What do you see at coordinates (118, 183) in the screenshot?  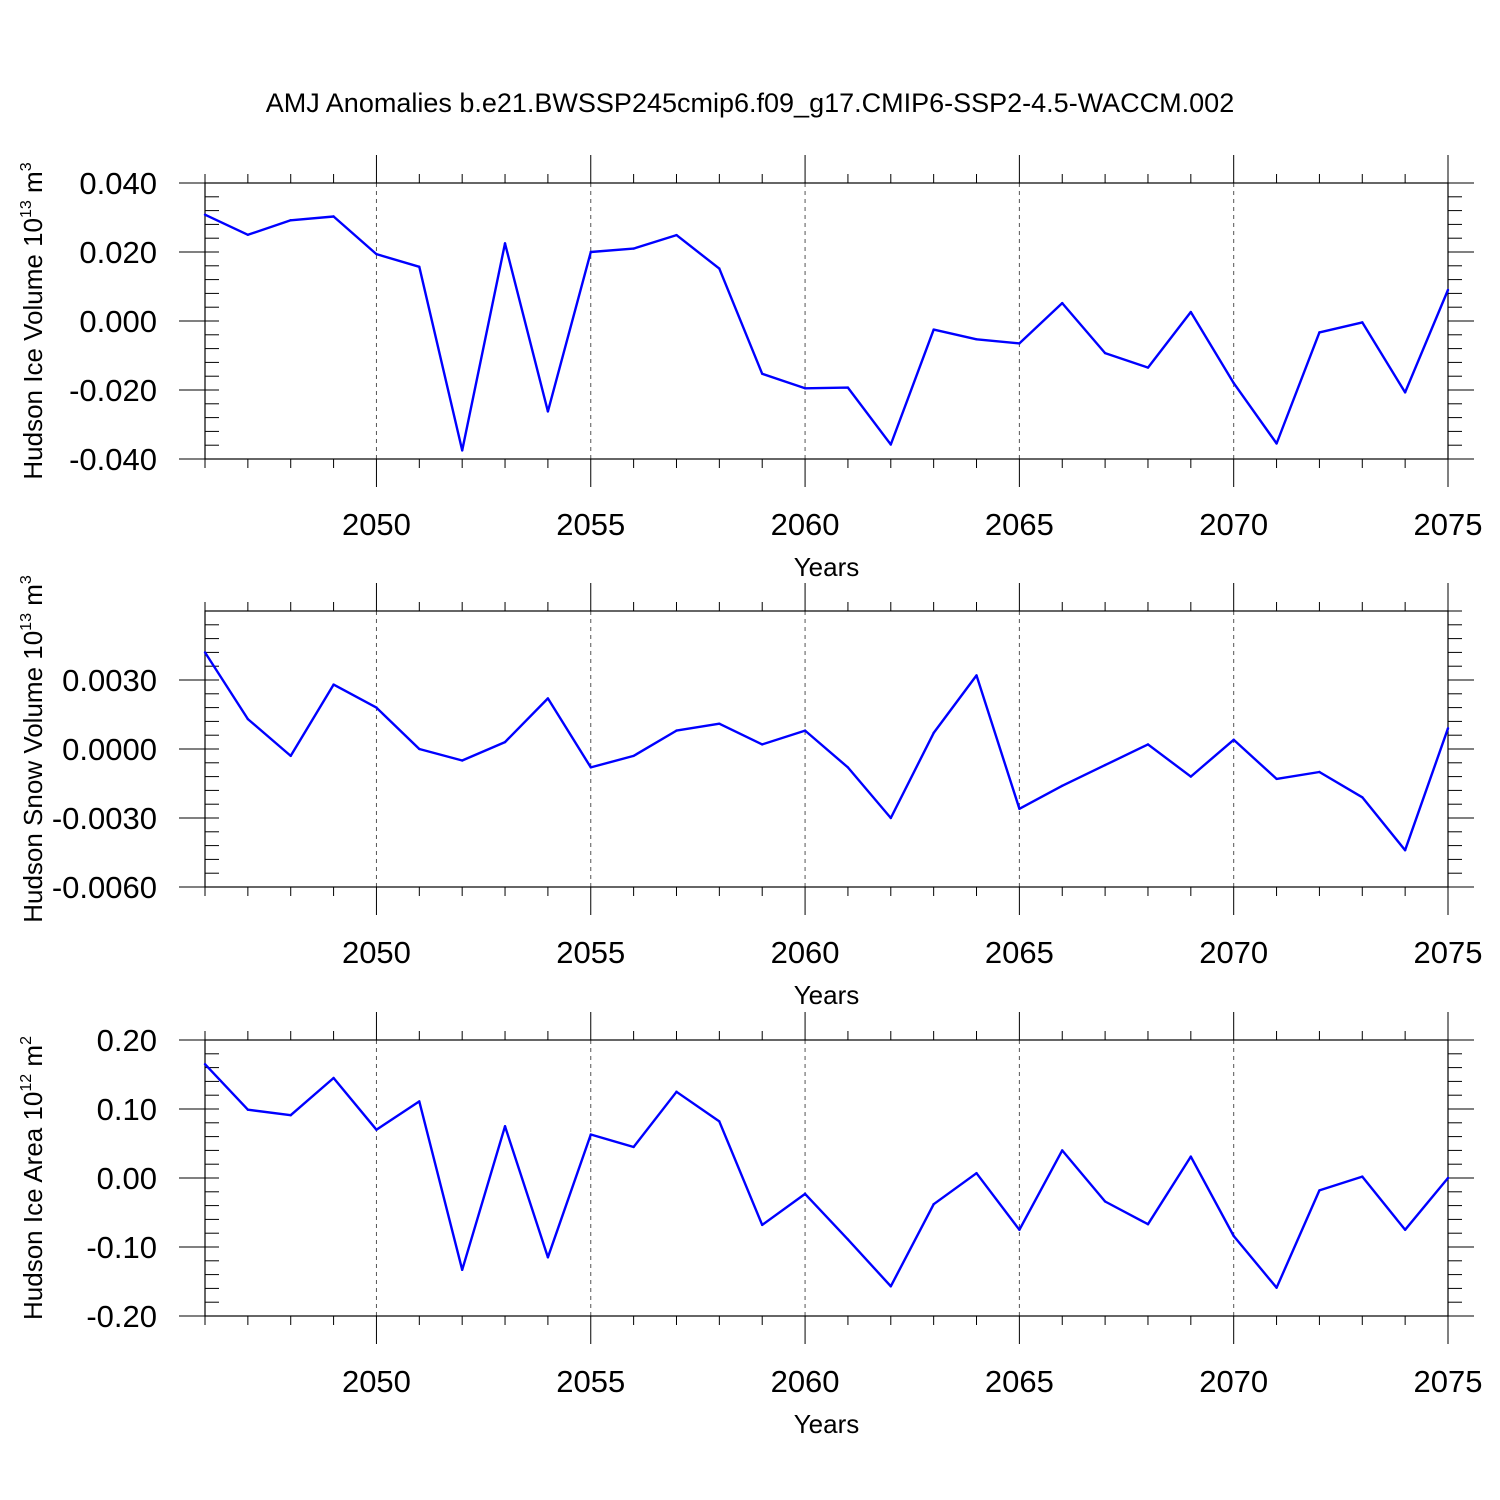 I see `y-tick-label: 0.040` at bounding box center [118, 183].